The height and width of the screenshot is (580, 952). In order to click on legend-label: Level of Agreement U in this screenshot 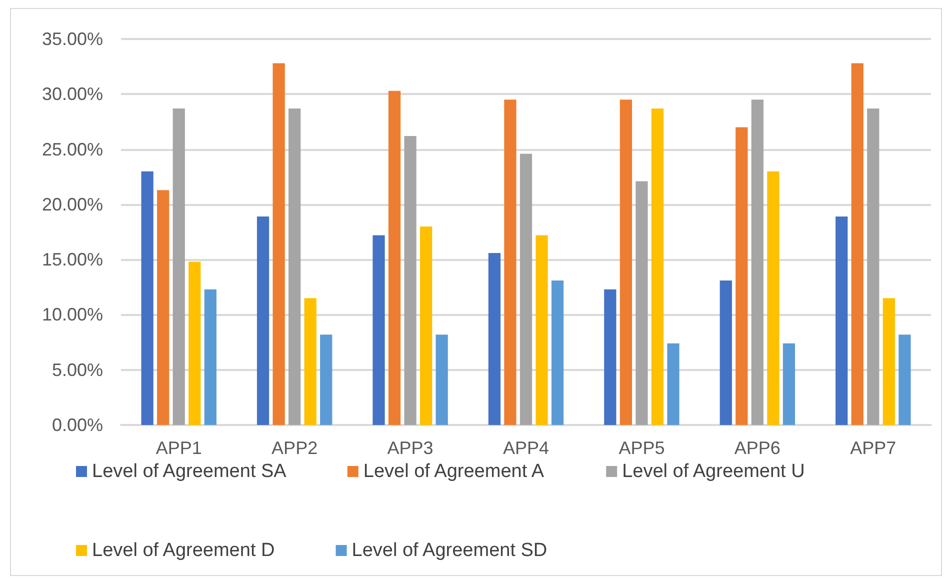, I will do `click(713, 471)`.